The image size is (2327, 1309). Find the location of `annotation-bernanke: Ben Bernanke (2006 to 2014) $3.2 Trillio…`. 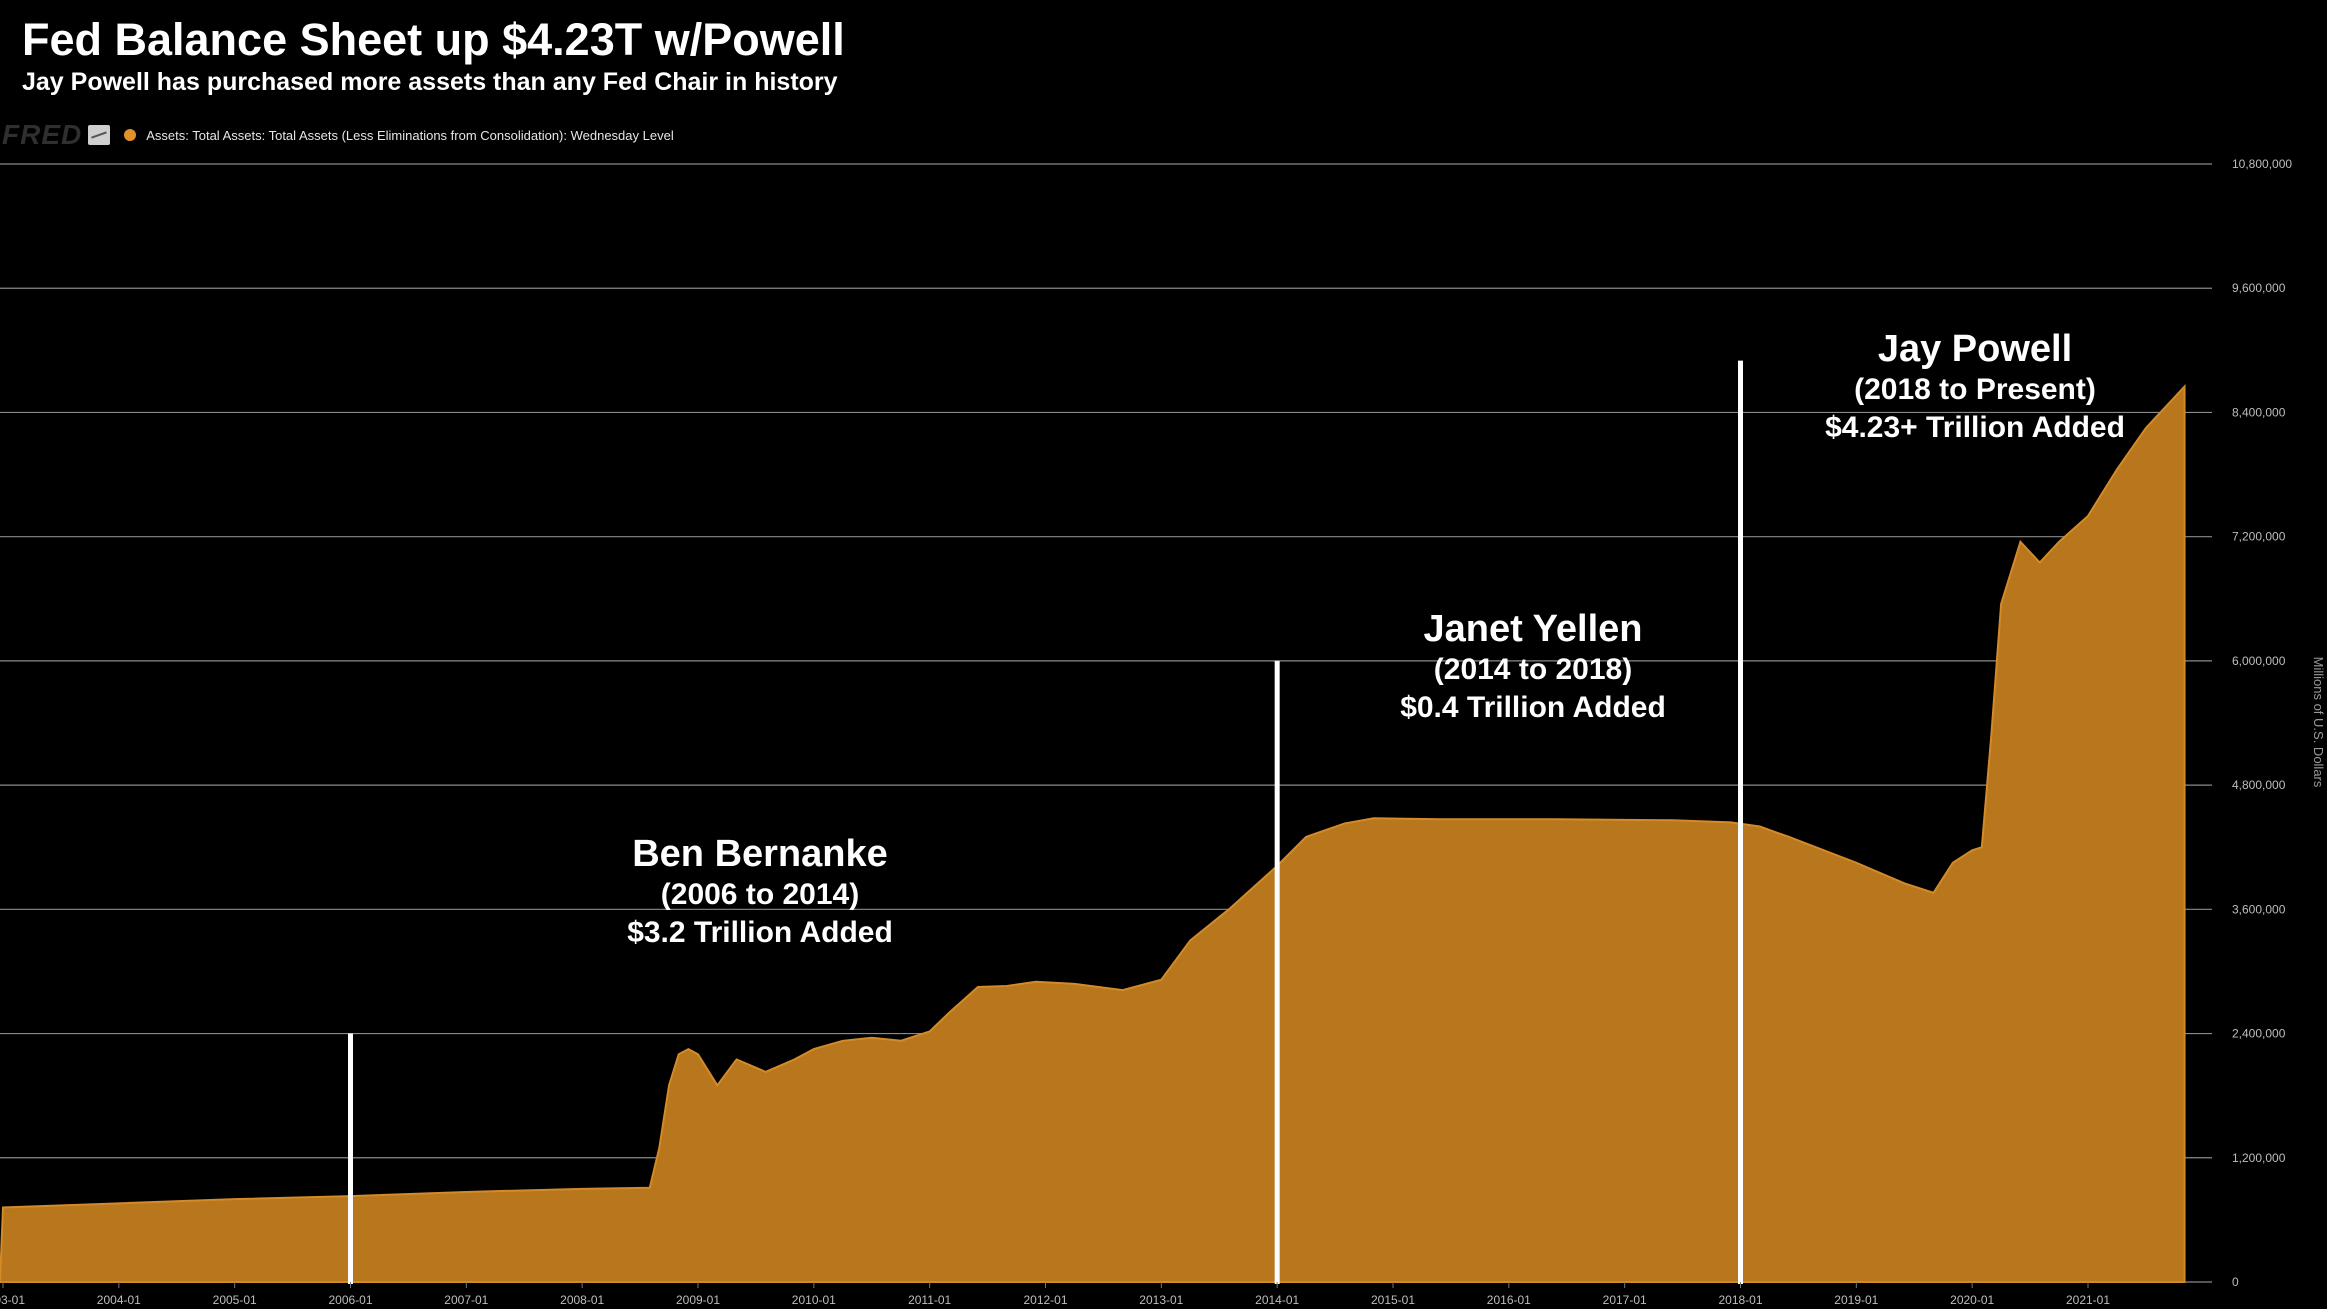

annotation-bernanke: Ben Bernanke (2006 to 2014) $3.2 Trillio… is located at coordinates (760, 892).